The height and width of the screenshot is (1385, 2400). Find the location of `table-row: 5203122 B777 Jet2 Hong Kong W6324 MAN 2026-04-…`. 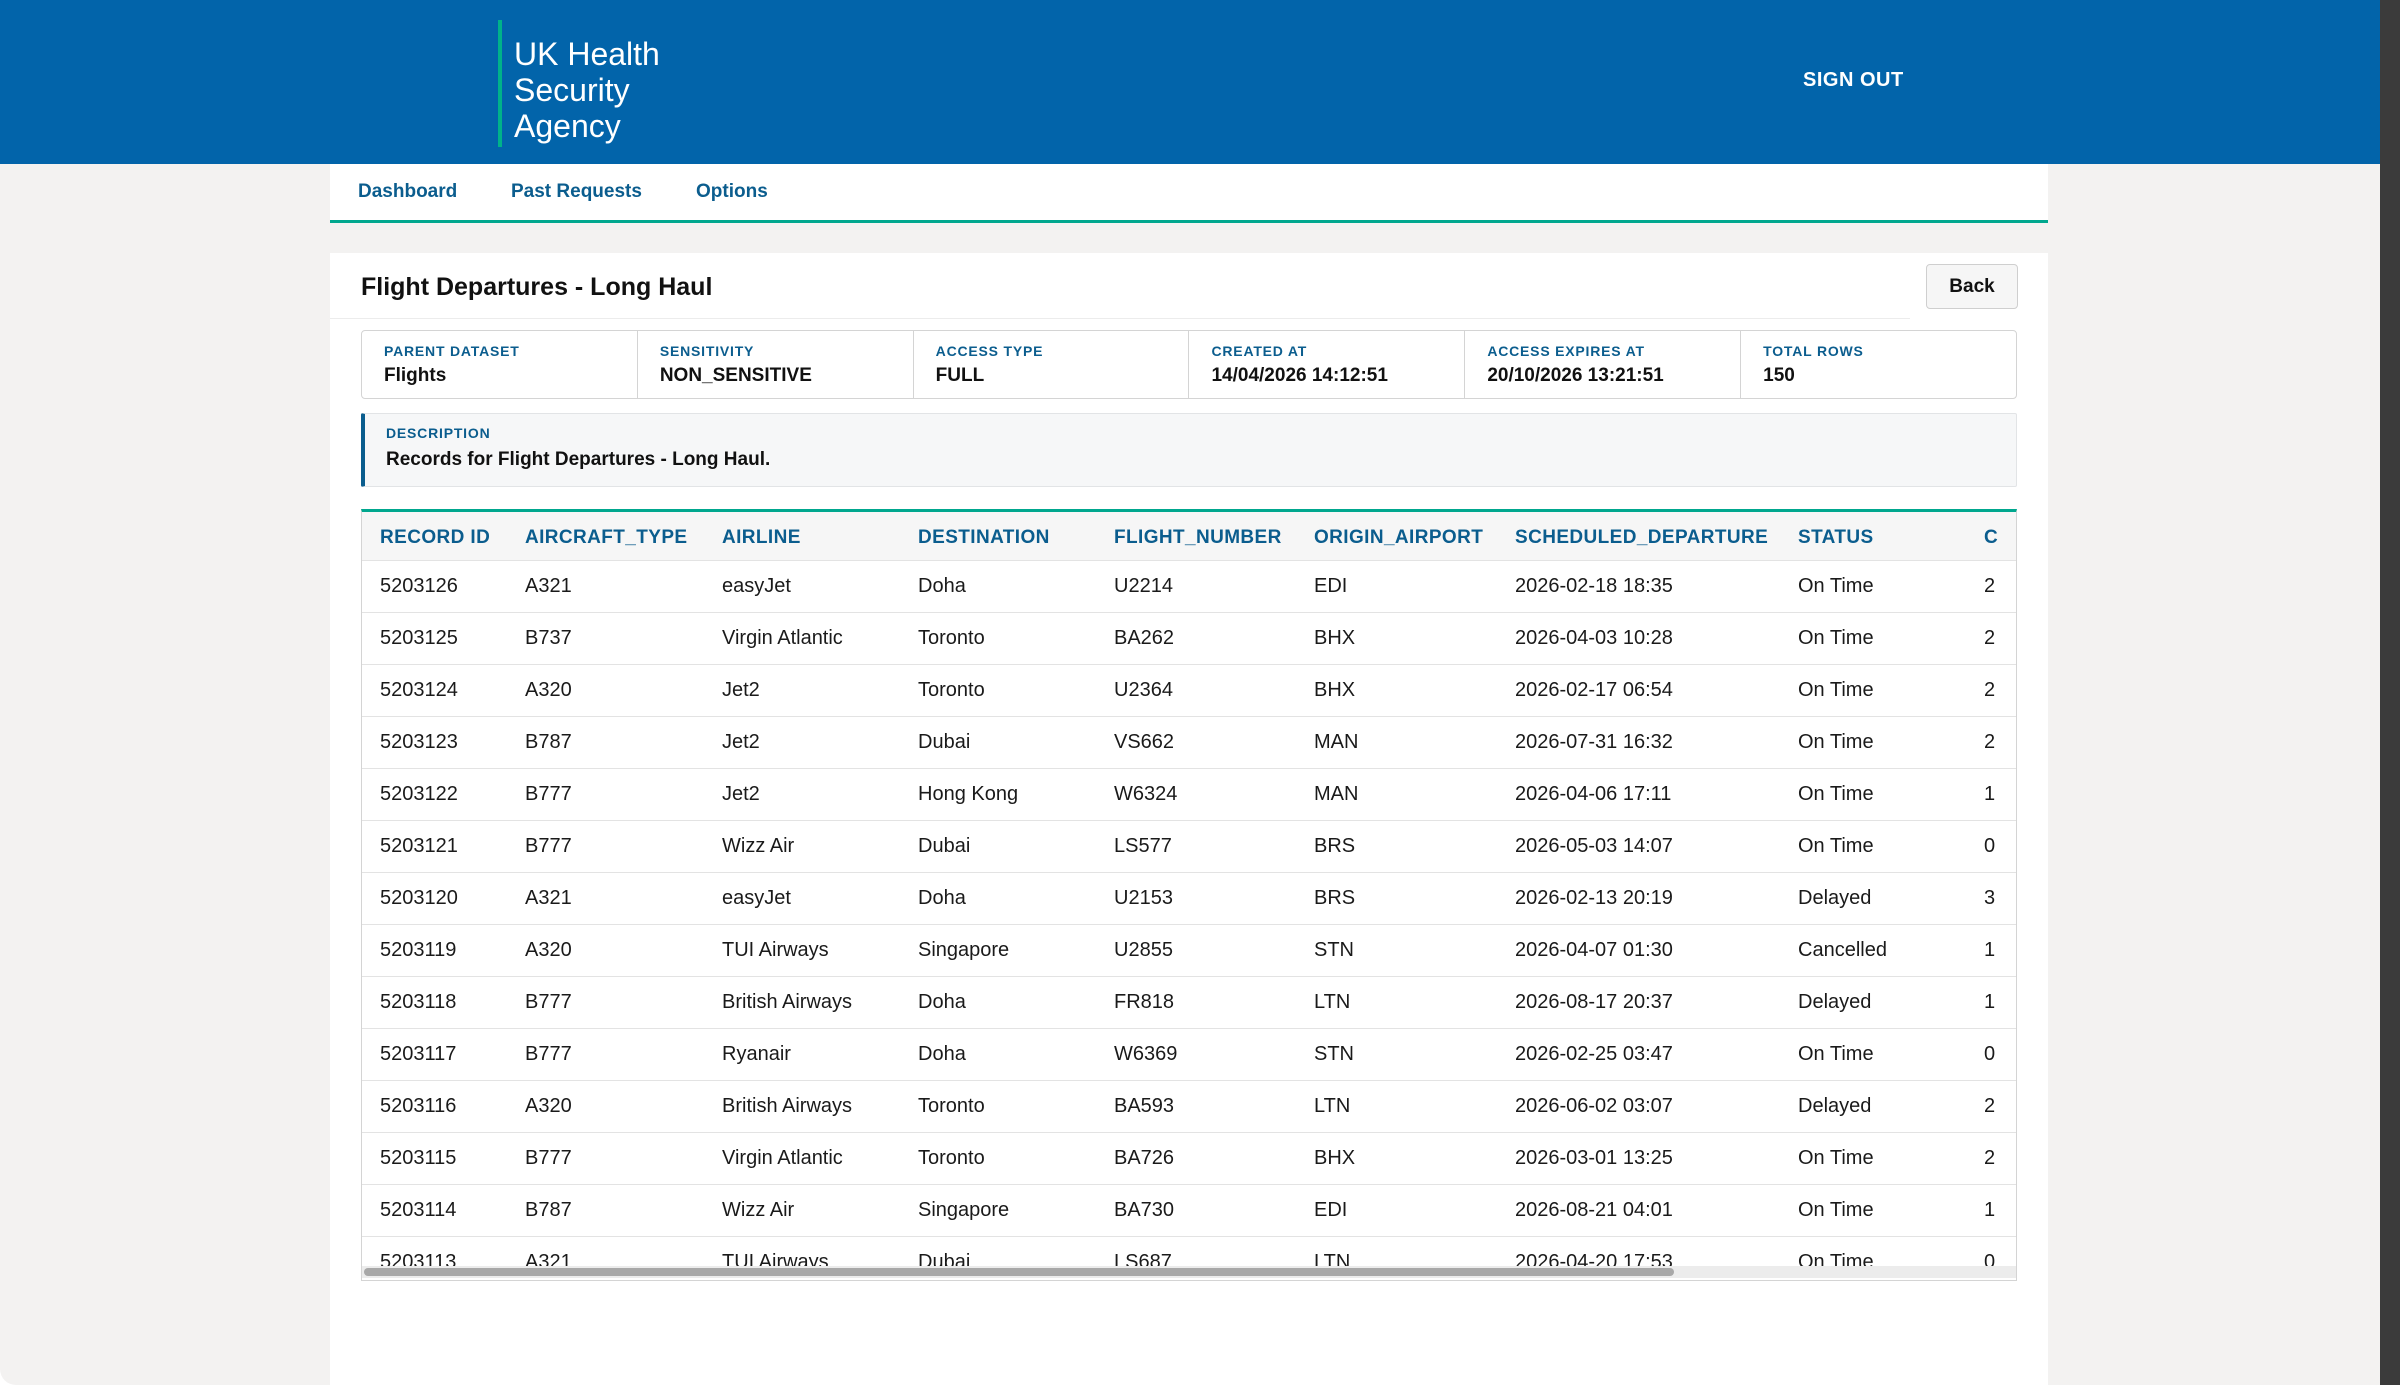

table-row: 5203122 B777 Jet2 Hong Kong W6324 MAN 2026-04-… is located at coordinates (1189, 794).